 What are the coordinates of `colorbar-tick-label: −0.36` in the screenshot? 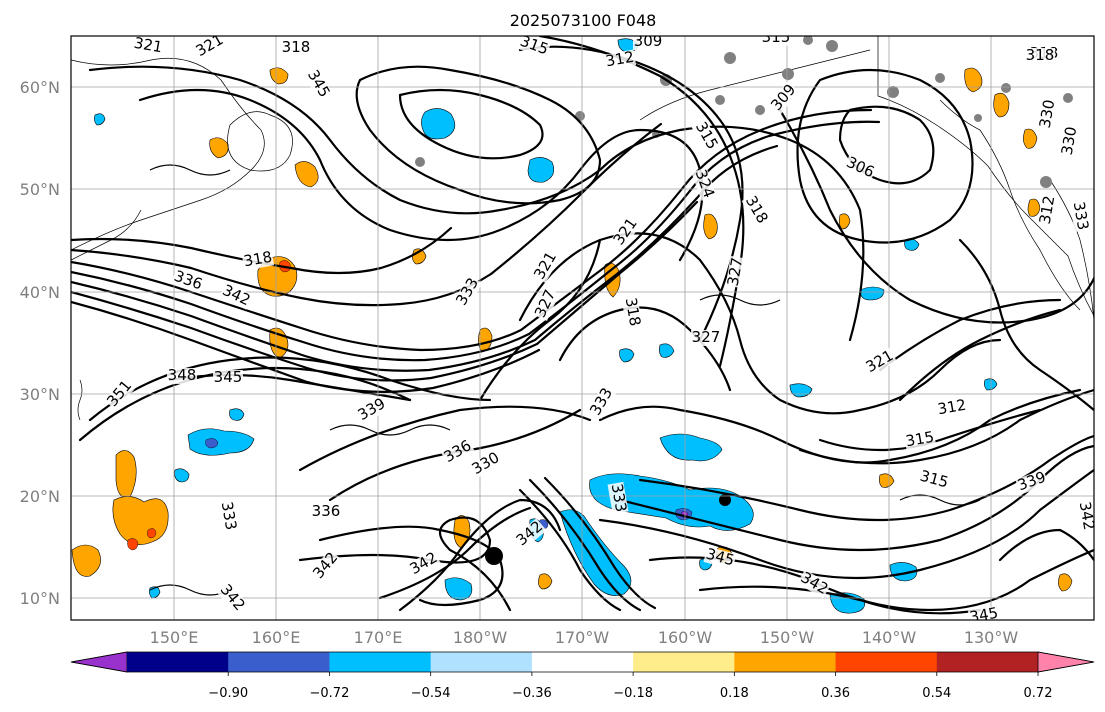 It's located at (532, 693).